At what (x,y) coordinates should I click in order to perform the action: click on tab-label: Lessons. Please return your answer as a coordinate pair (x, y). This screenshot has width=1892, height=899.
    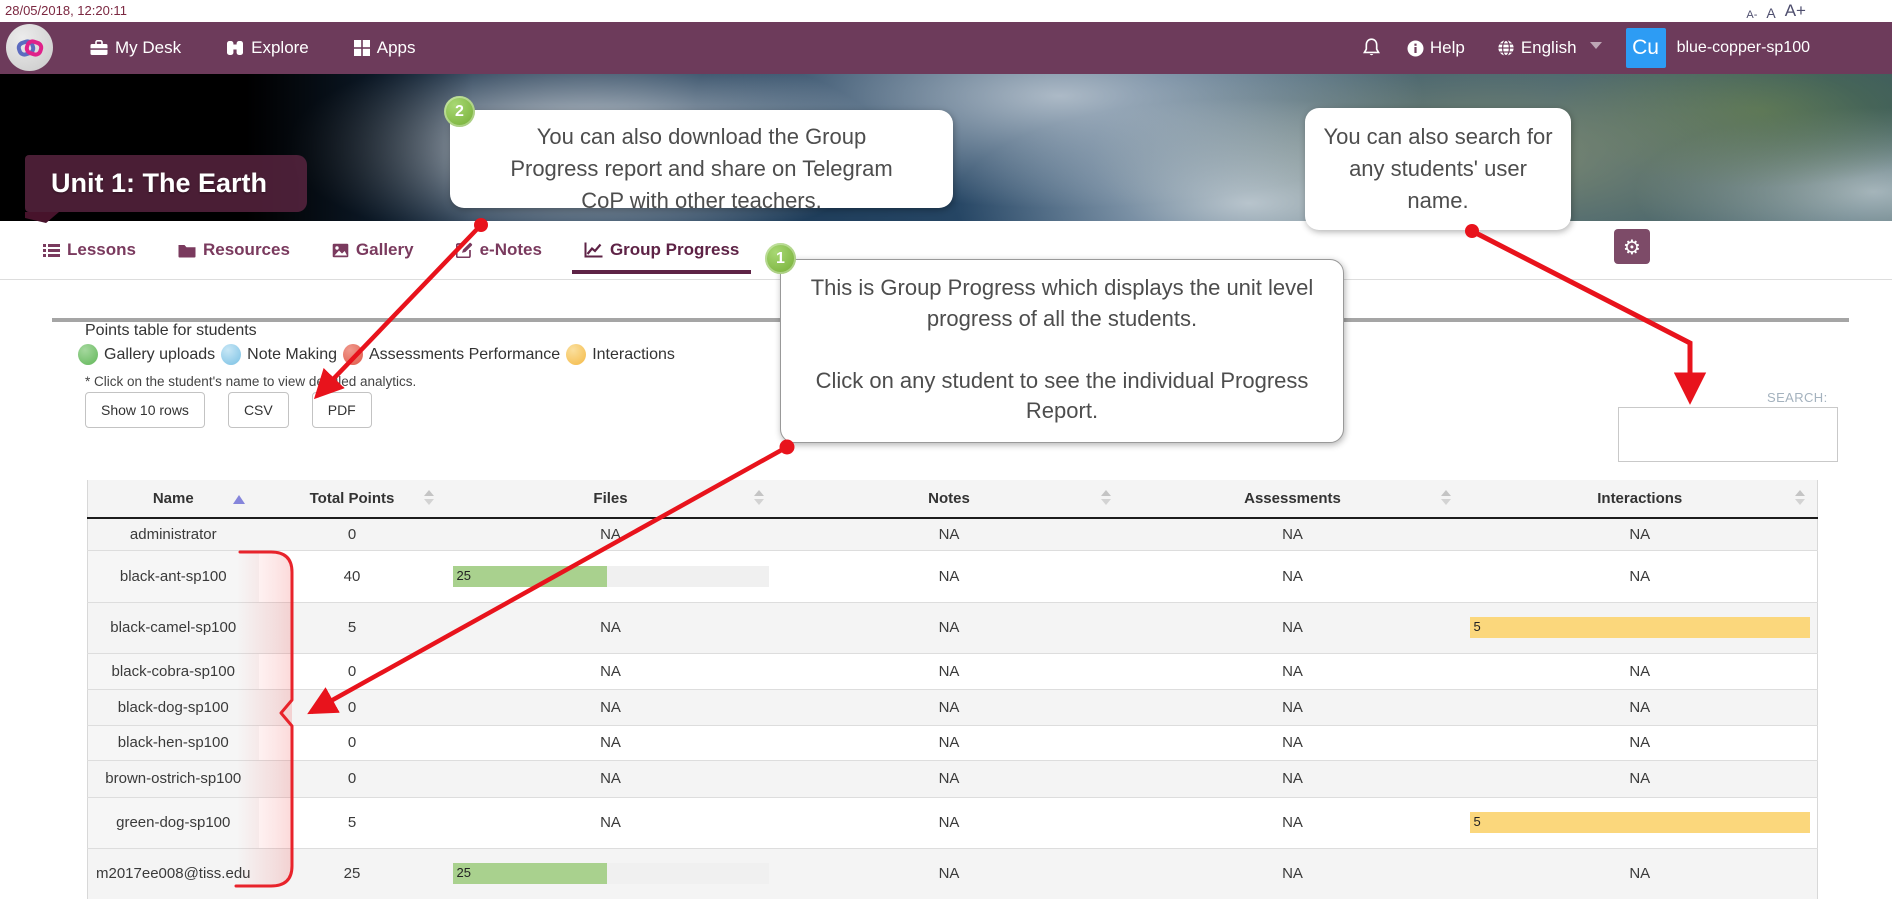
    Looking at the image, I should click on (101, 249).